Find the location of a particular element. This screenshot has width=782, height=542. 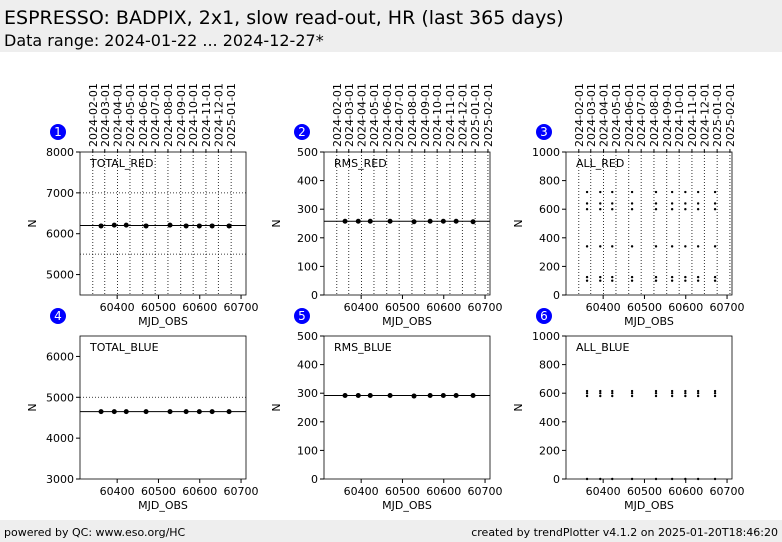

panel-number: 2 is located at coordinates (302, 132).